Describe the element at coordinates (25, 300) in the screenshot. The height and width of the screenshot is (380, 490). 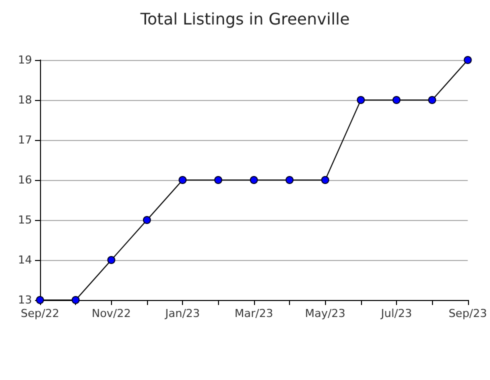
I see `y-tick-label: 13` at that location.